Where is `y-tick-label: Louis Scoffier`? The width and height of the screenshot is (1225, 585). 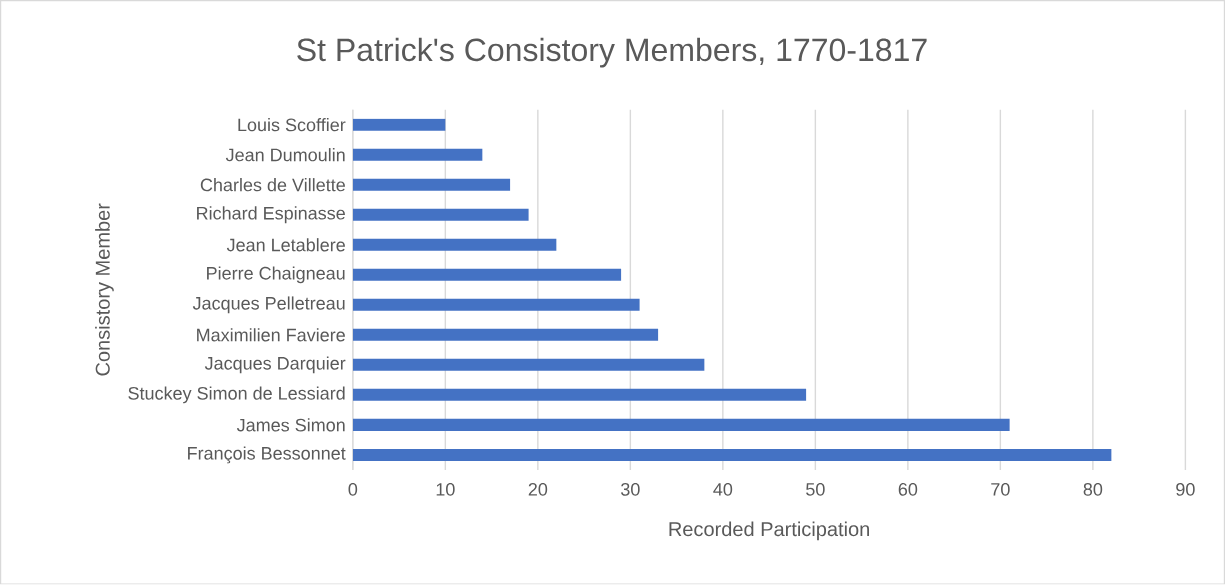 y-tick-label: Louis Scoffier is located at coordinates (292, 125).